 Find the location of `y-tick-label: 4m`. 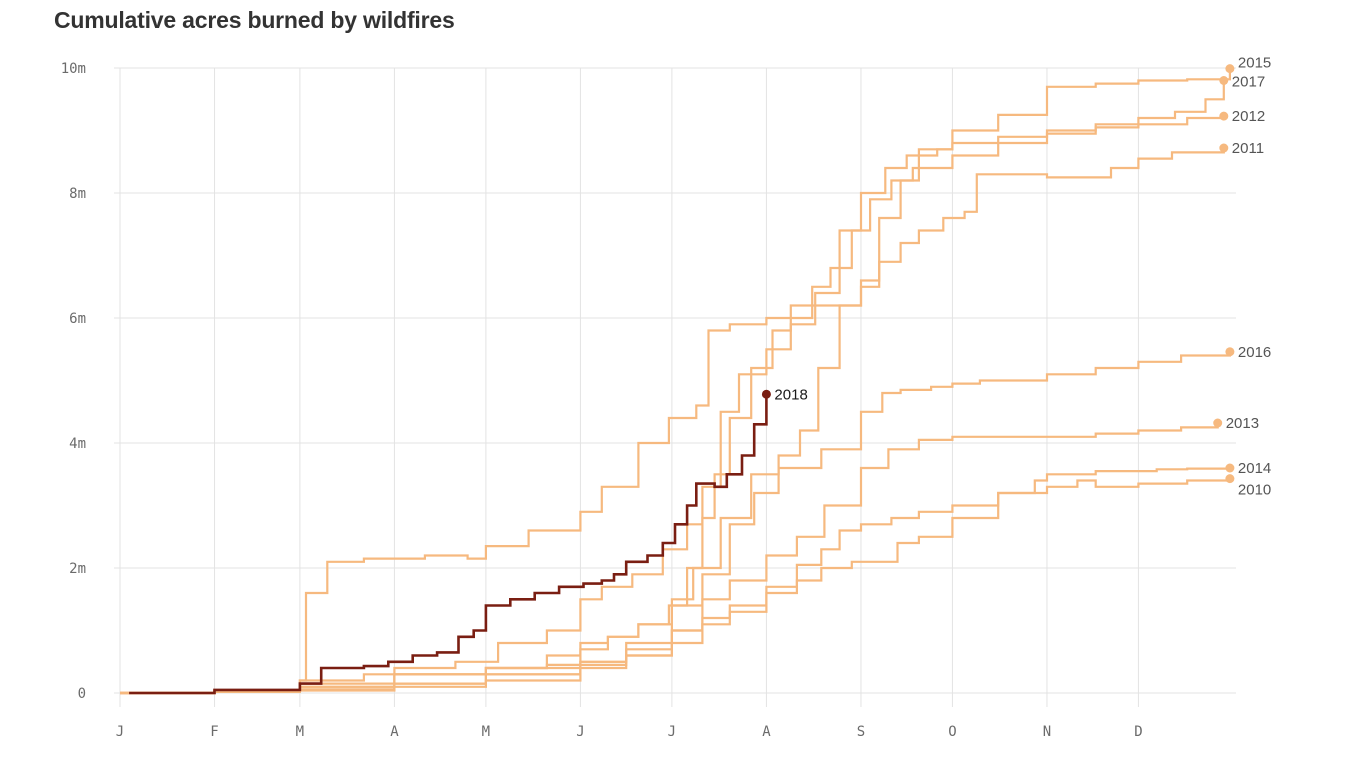

y-tick-label: 4m is located at coordinates (77, 444).